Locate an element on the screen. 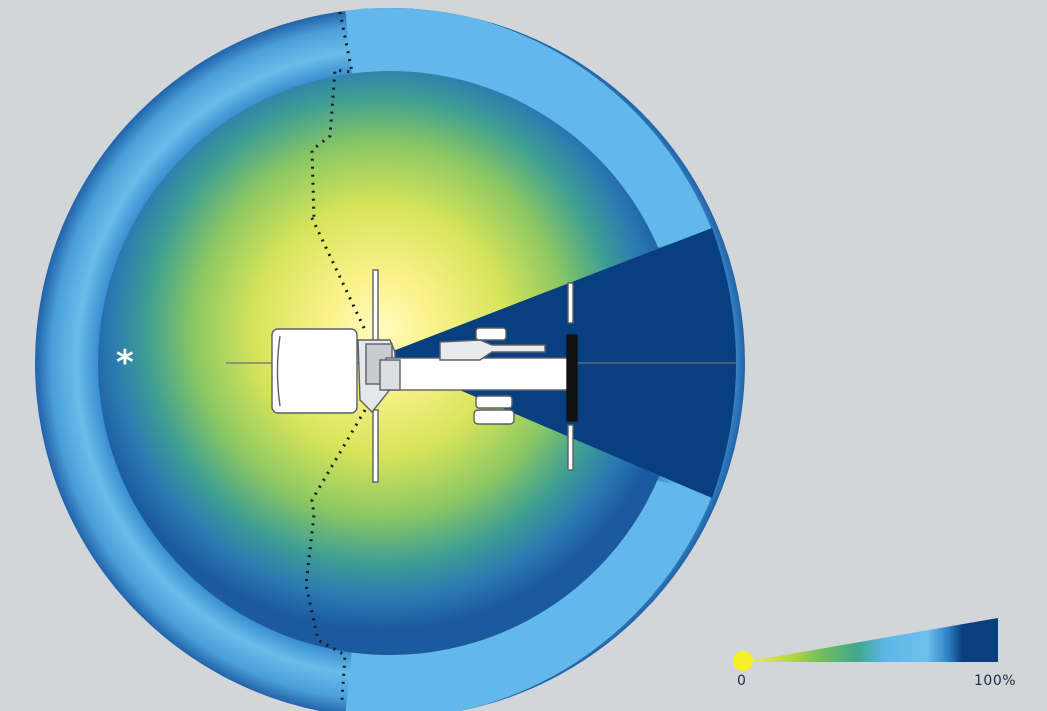 Image resolution: width=1047 pixels, height=711 pixels. legend-min-label: 0 is located at coordinates (742, 681).